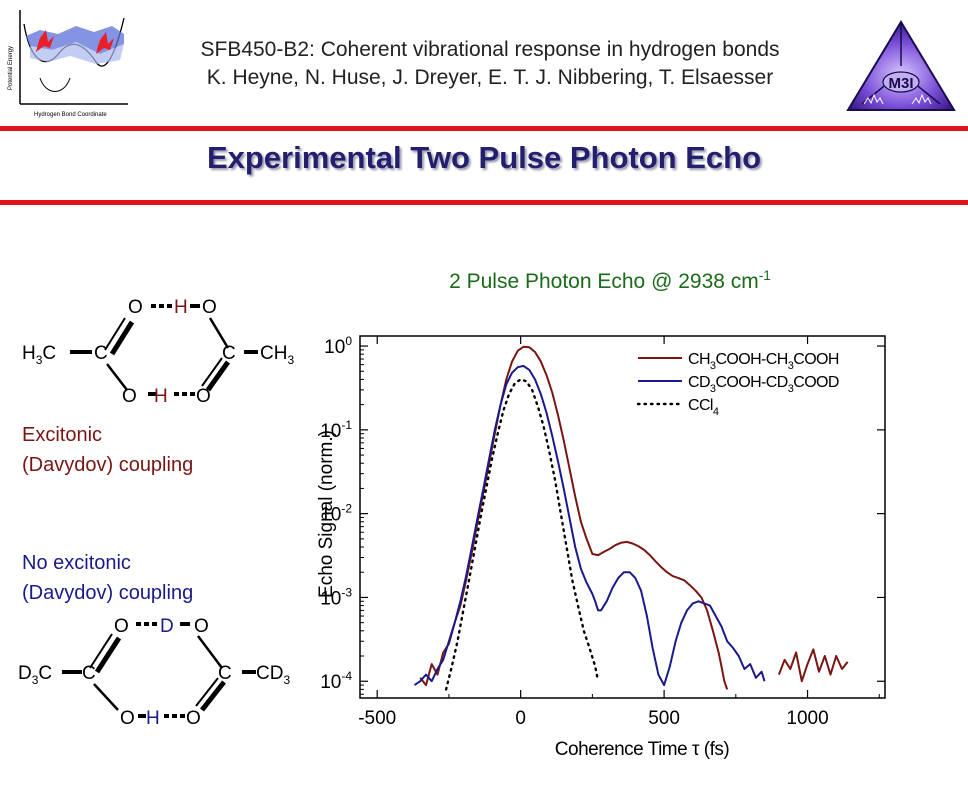 This screenshot has width=968, height=800. What do you see at coordinates (11, 68) in the screenshot?
I see `inset-y-label: Potential Energy` at bounding box center [11, 68].